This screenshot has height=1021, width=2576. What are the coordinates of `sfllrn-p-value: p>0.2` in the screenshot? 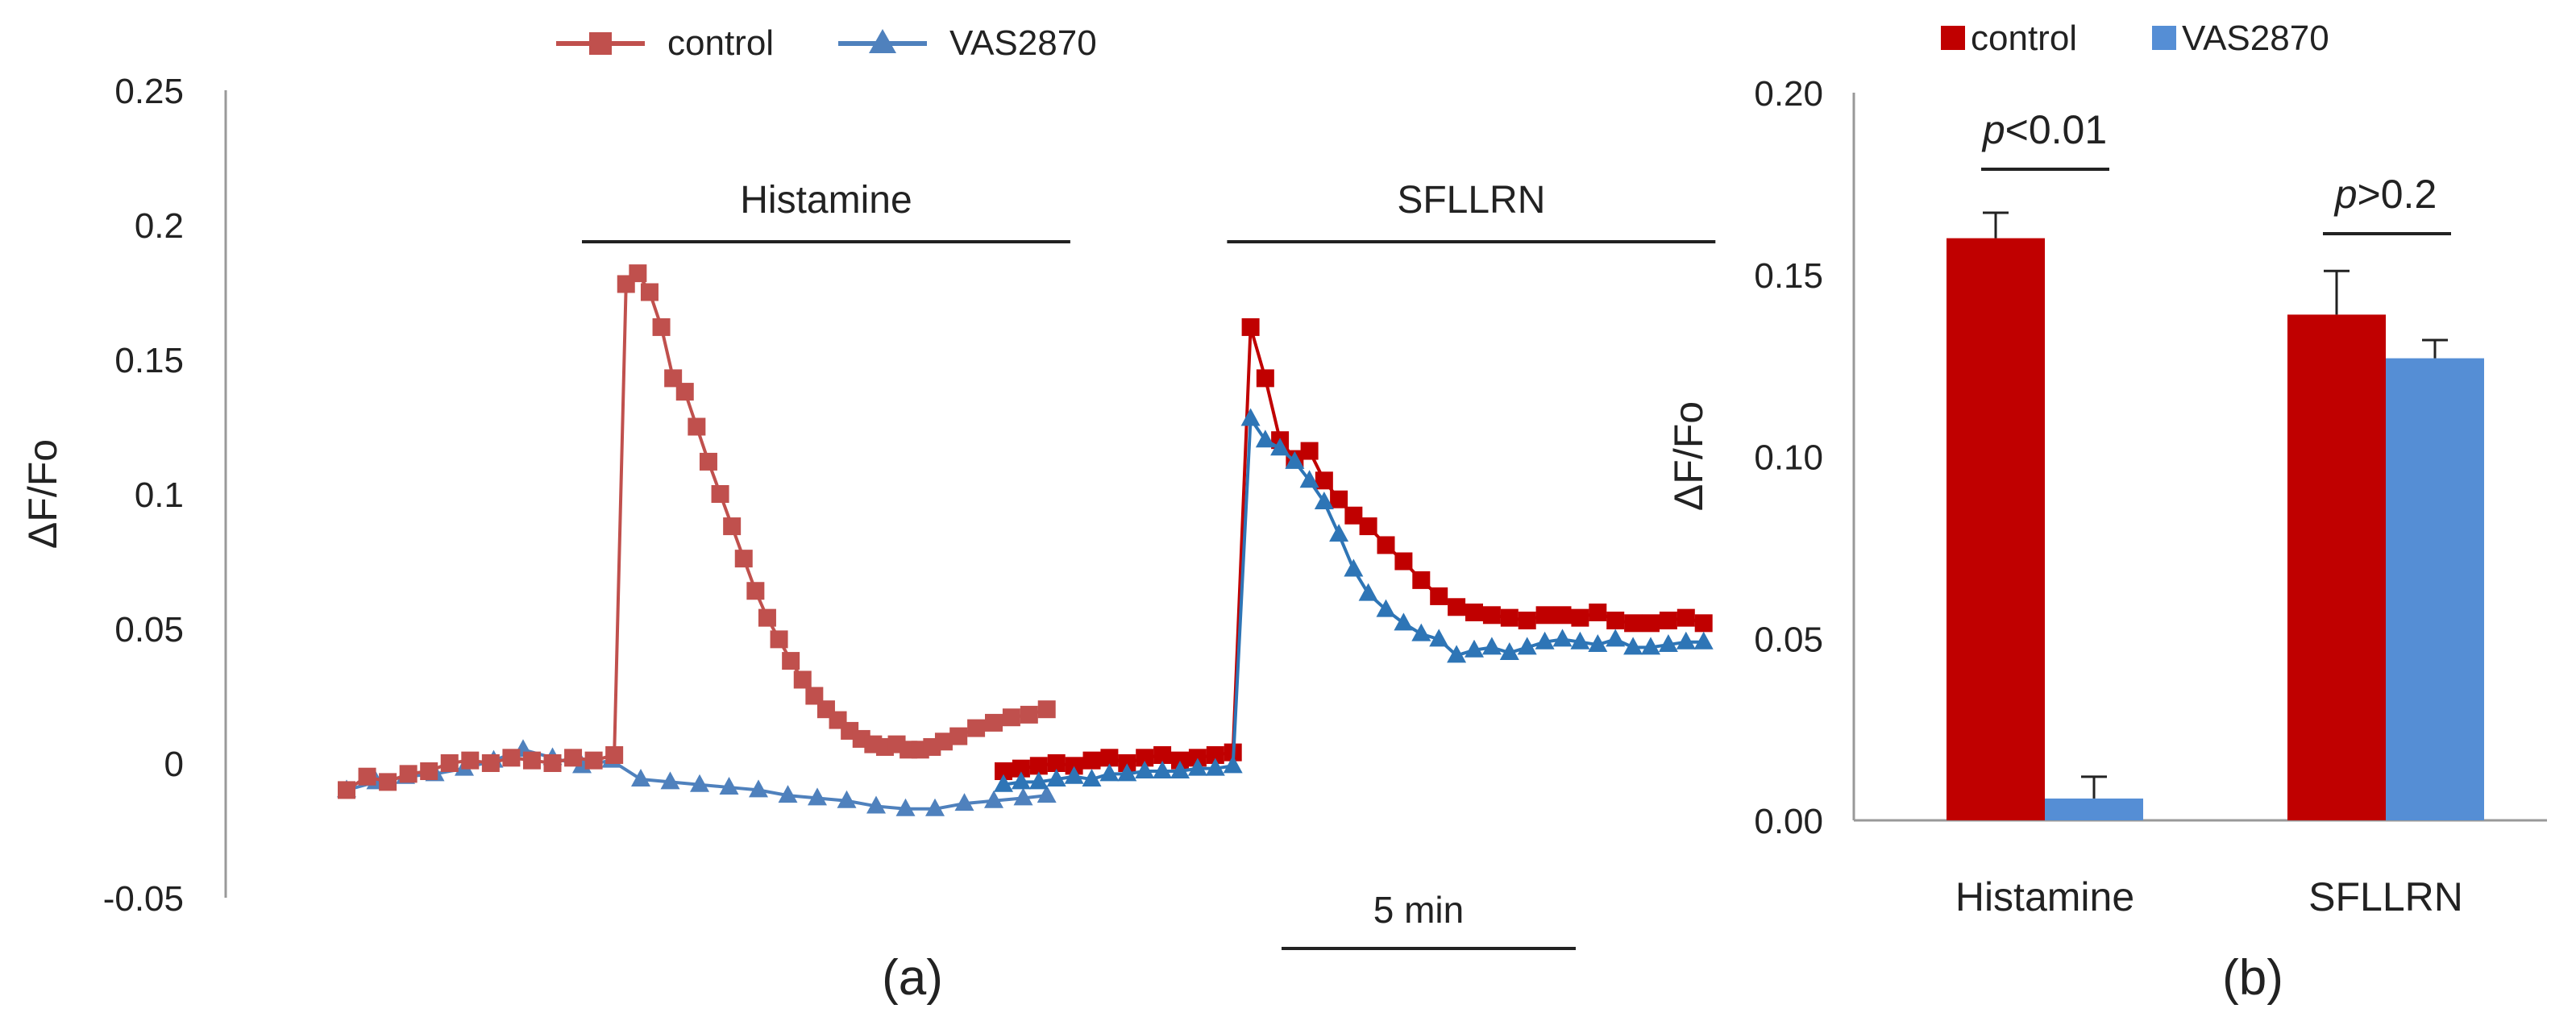 It's located at (2385, 194).